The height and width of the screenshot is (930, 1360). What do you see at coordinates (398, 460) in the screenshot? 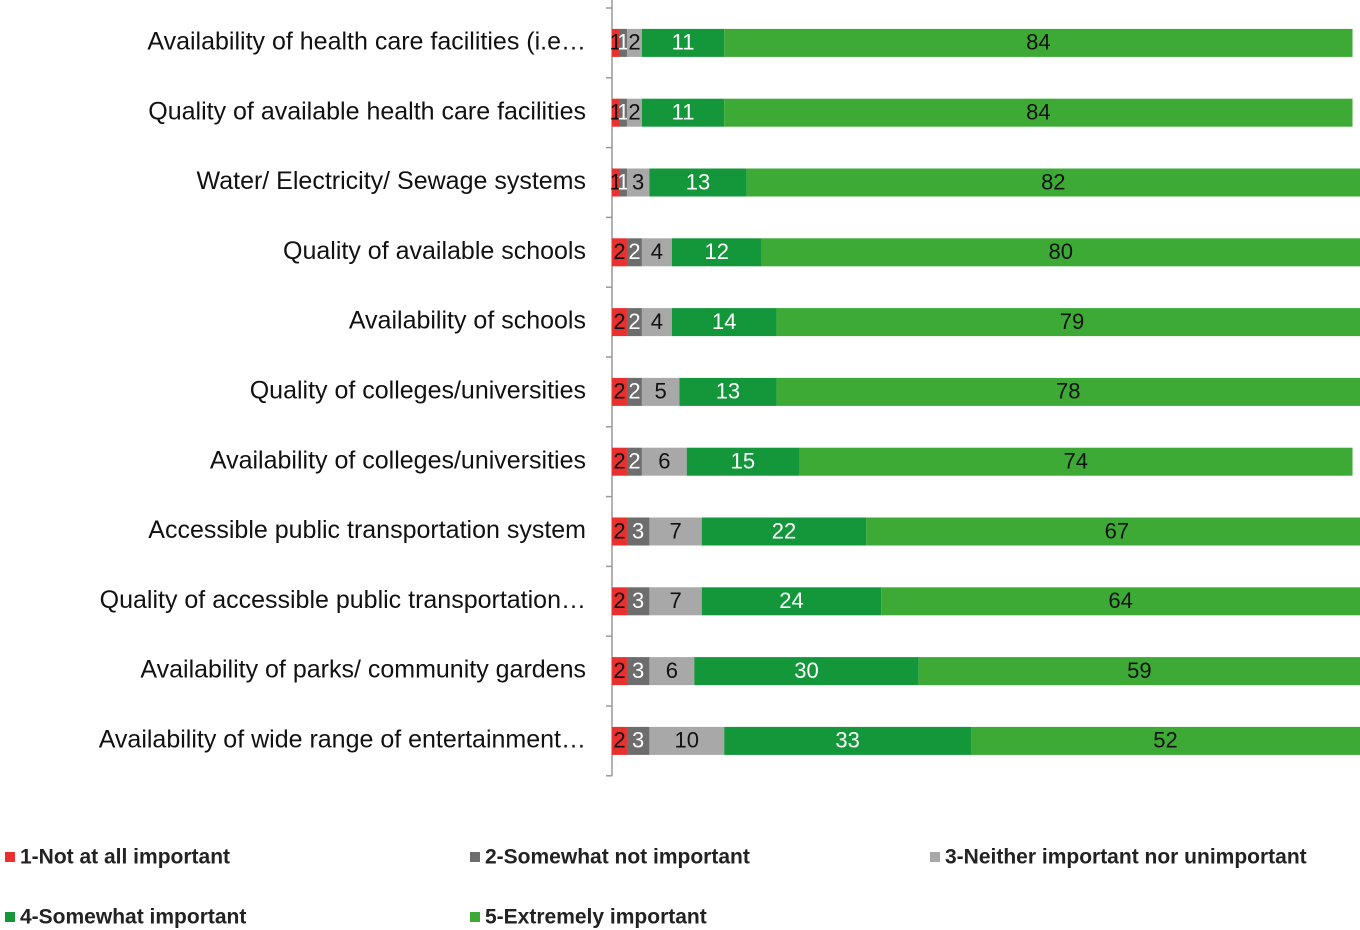
I see `category-label: Availability of colleges/universities` at bounding box center [398, 460].